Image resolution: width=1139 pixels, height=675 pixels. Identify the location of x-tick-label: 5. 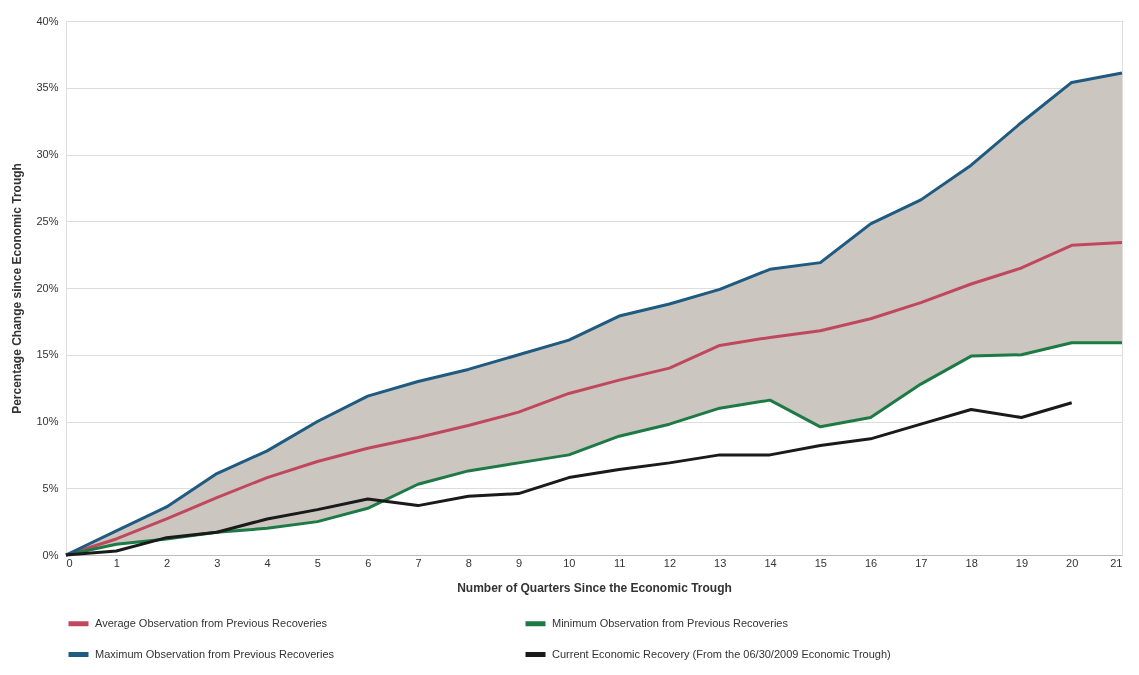
(317, 562).